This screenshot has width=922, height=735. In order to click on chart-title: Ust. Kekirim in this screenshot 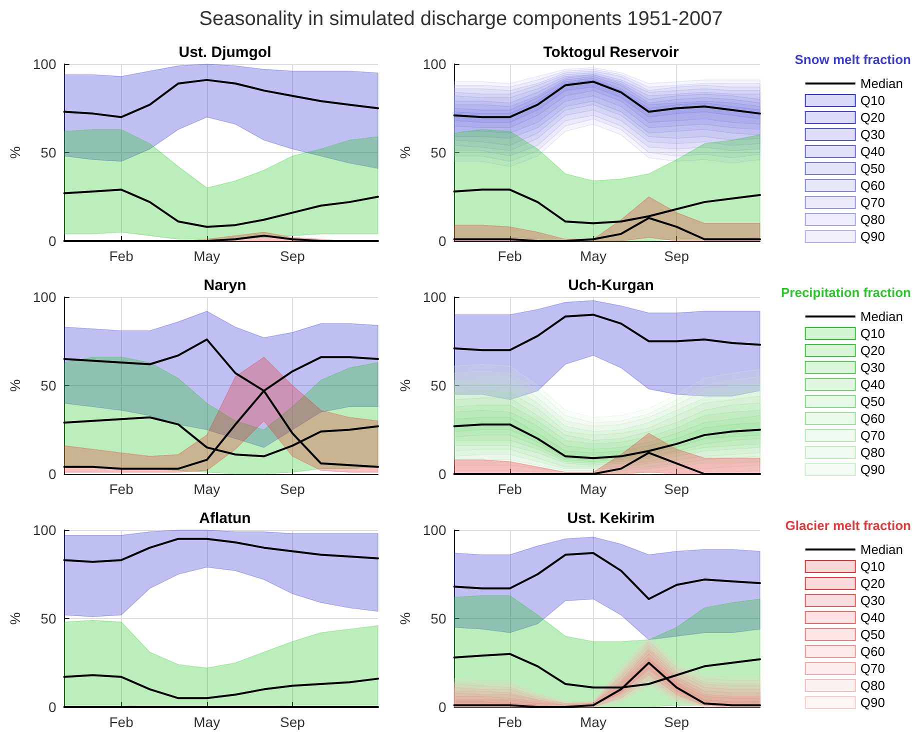, I will do `click(611, 518)`.